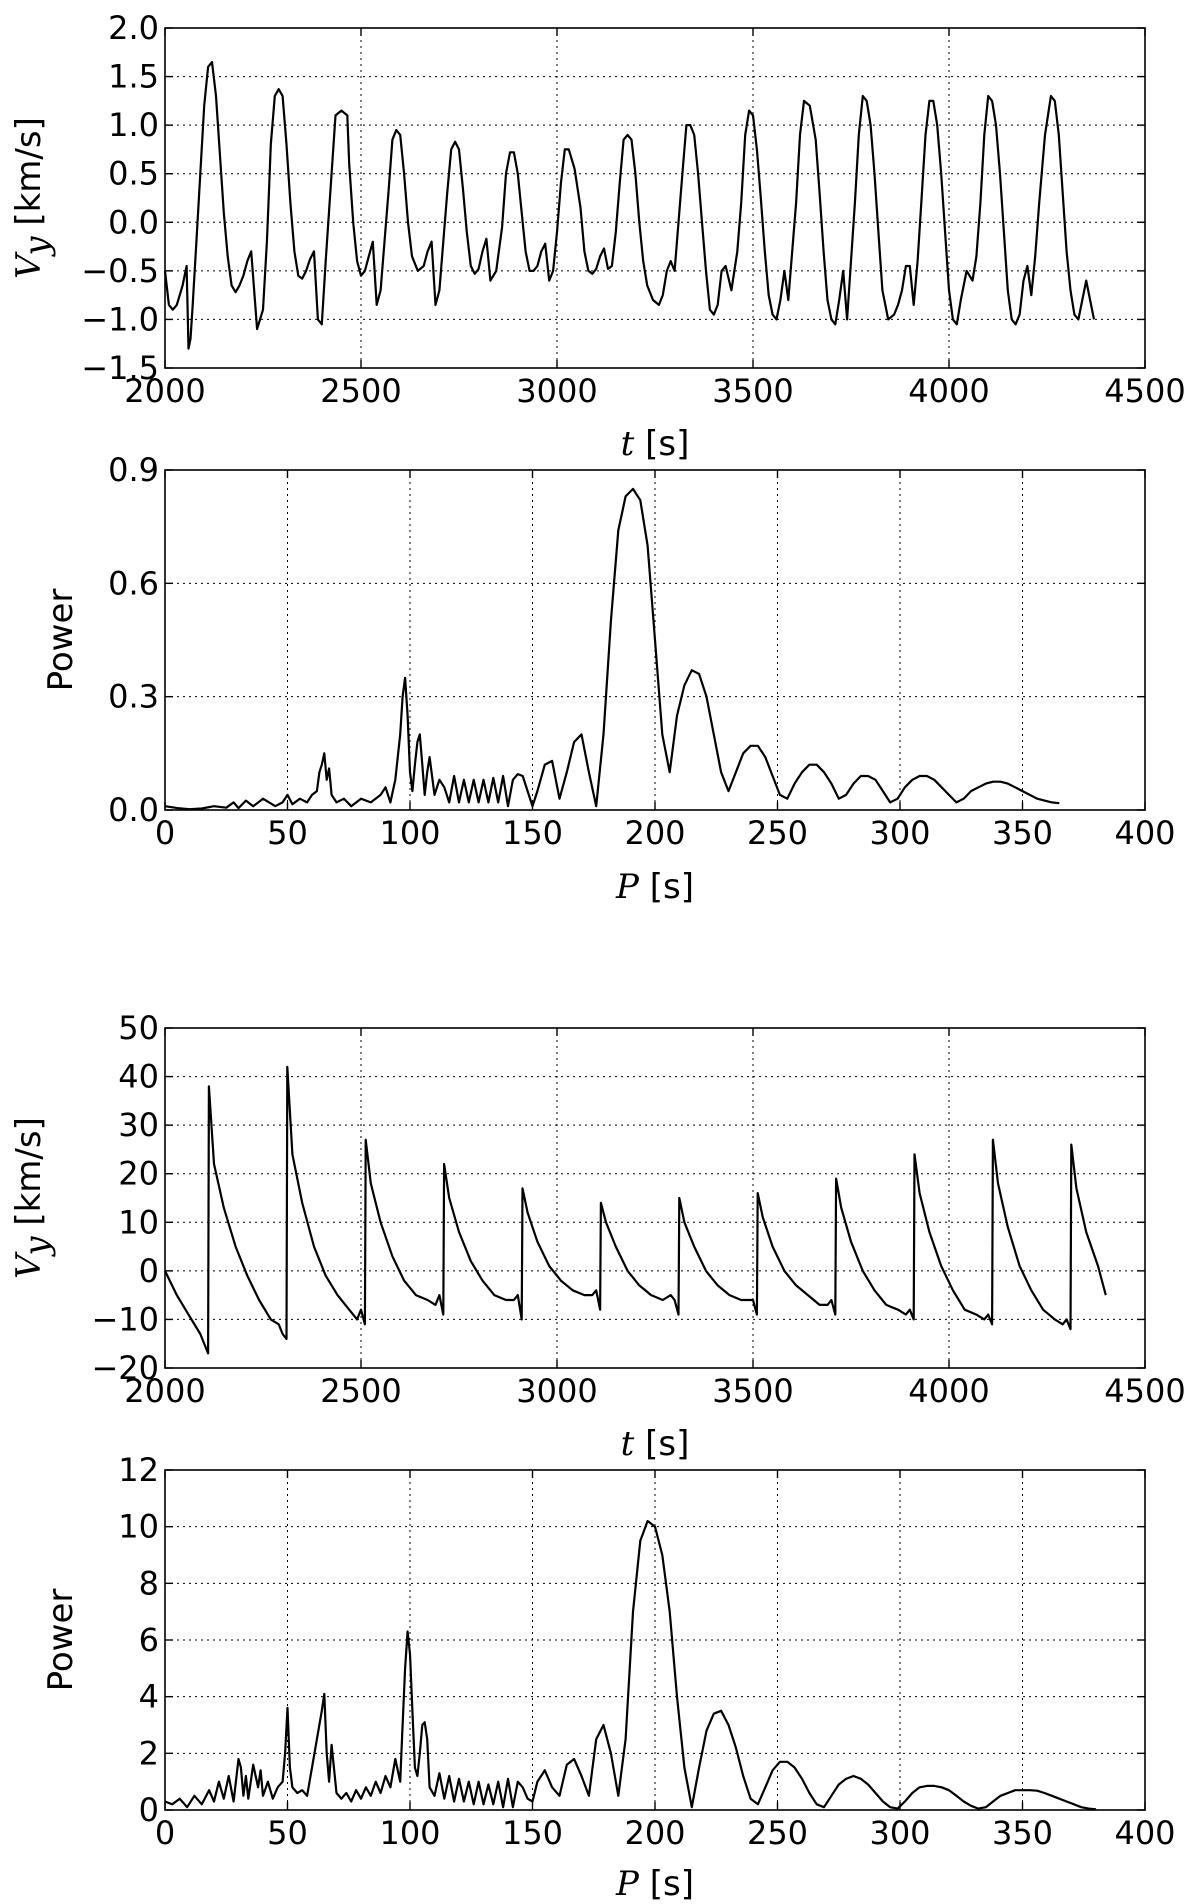 Image resolution: width=1200 pixels, height=1904 pixels. What do you see at coordinates (120, 319) in the screenshot?
I see `y-tick-label: −1.0` at bounding box center [120, 319].